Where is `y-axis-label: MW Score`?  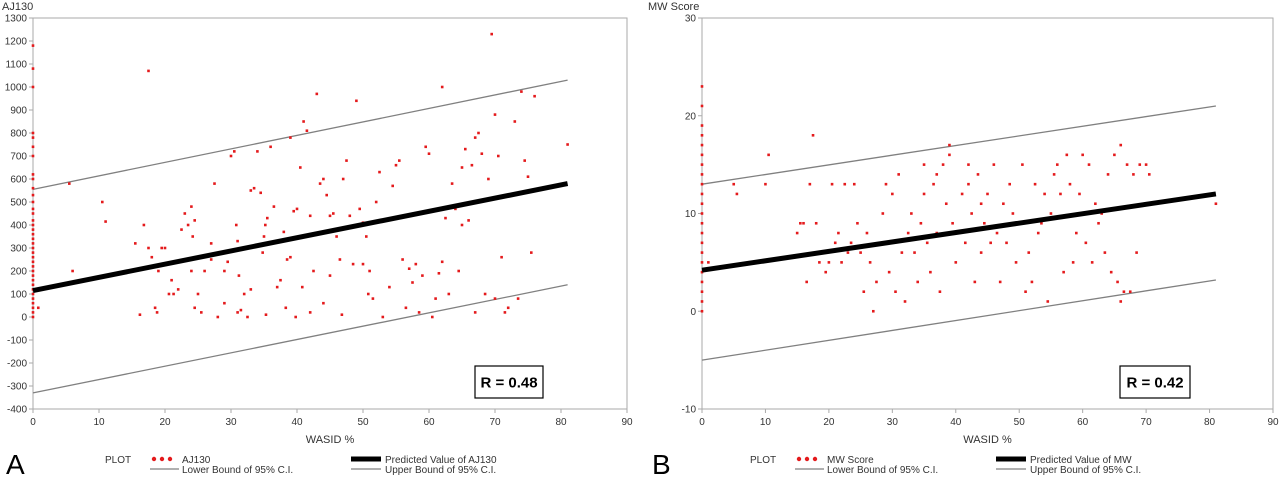 y-axis-label: MW Score is located at coordinates (673, 7).